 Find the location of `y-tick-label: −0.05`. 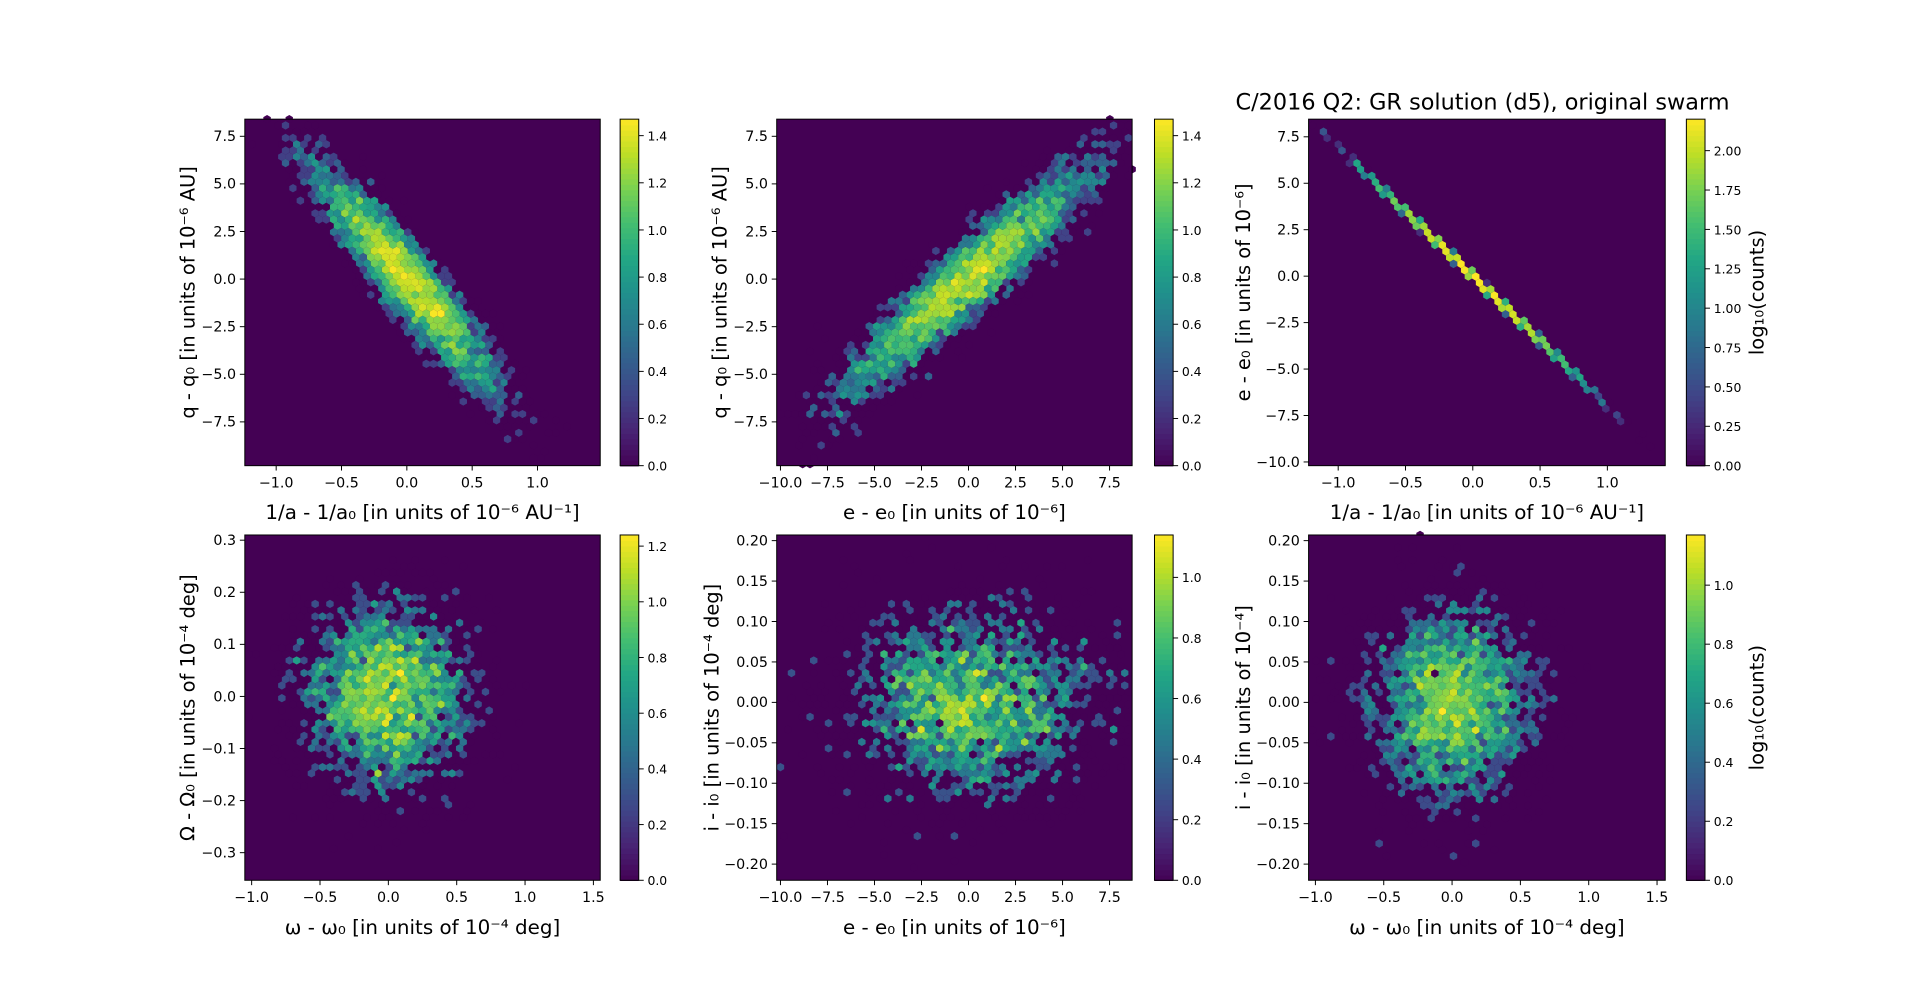

y-tick-label: −0.05 is located at coordinates (746, 744).